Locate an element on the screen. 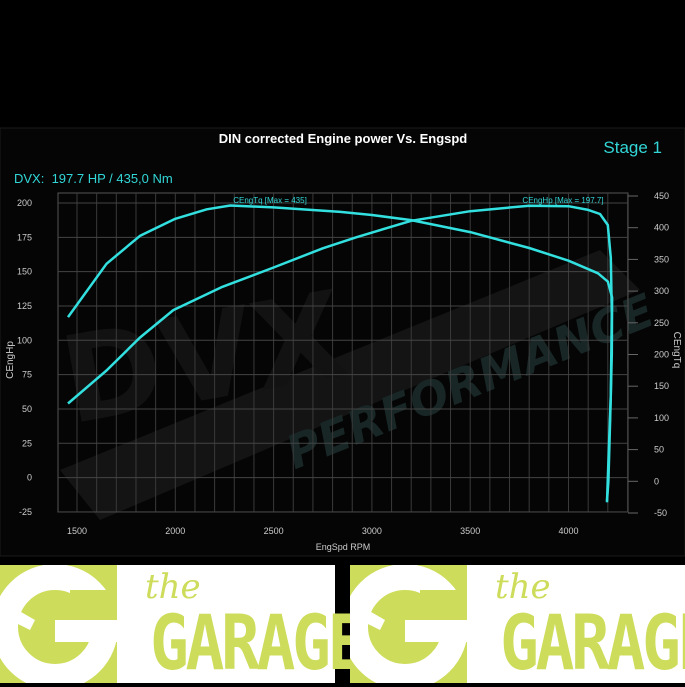 The image size is (685, 687). summary-label: DVX: 197.7 HP / 435,0 Nm is located at coordinates (93, 178).